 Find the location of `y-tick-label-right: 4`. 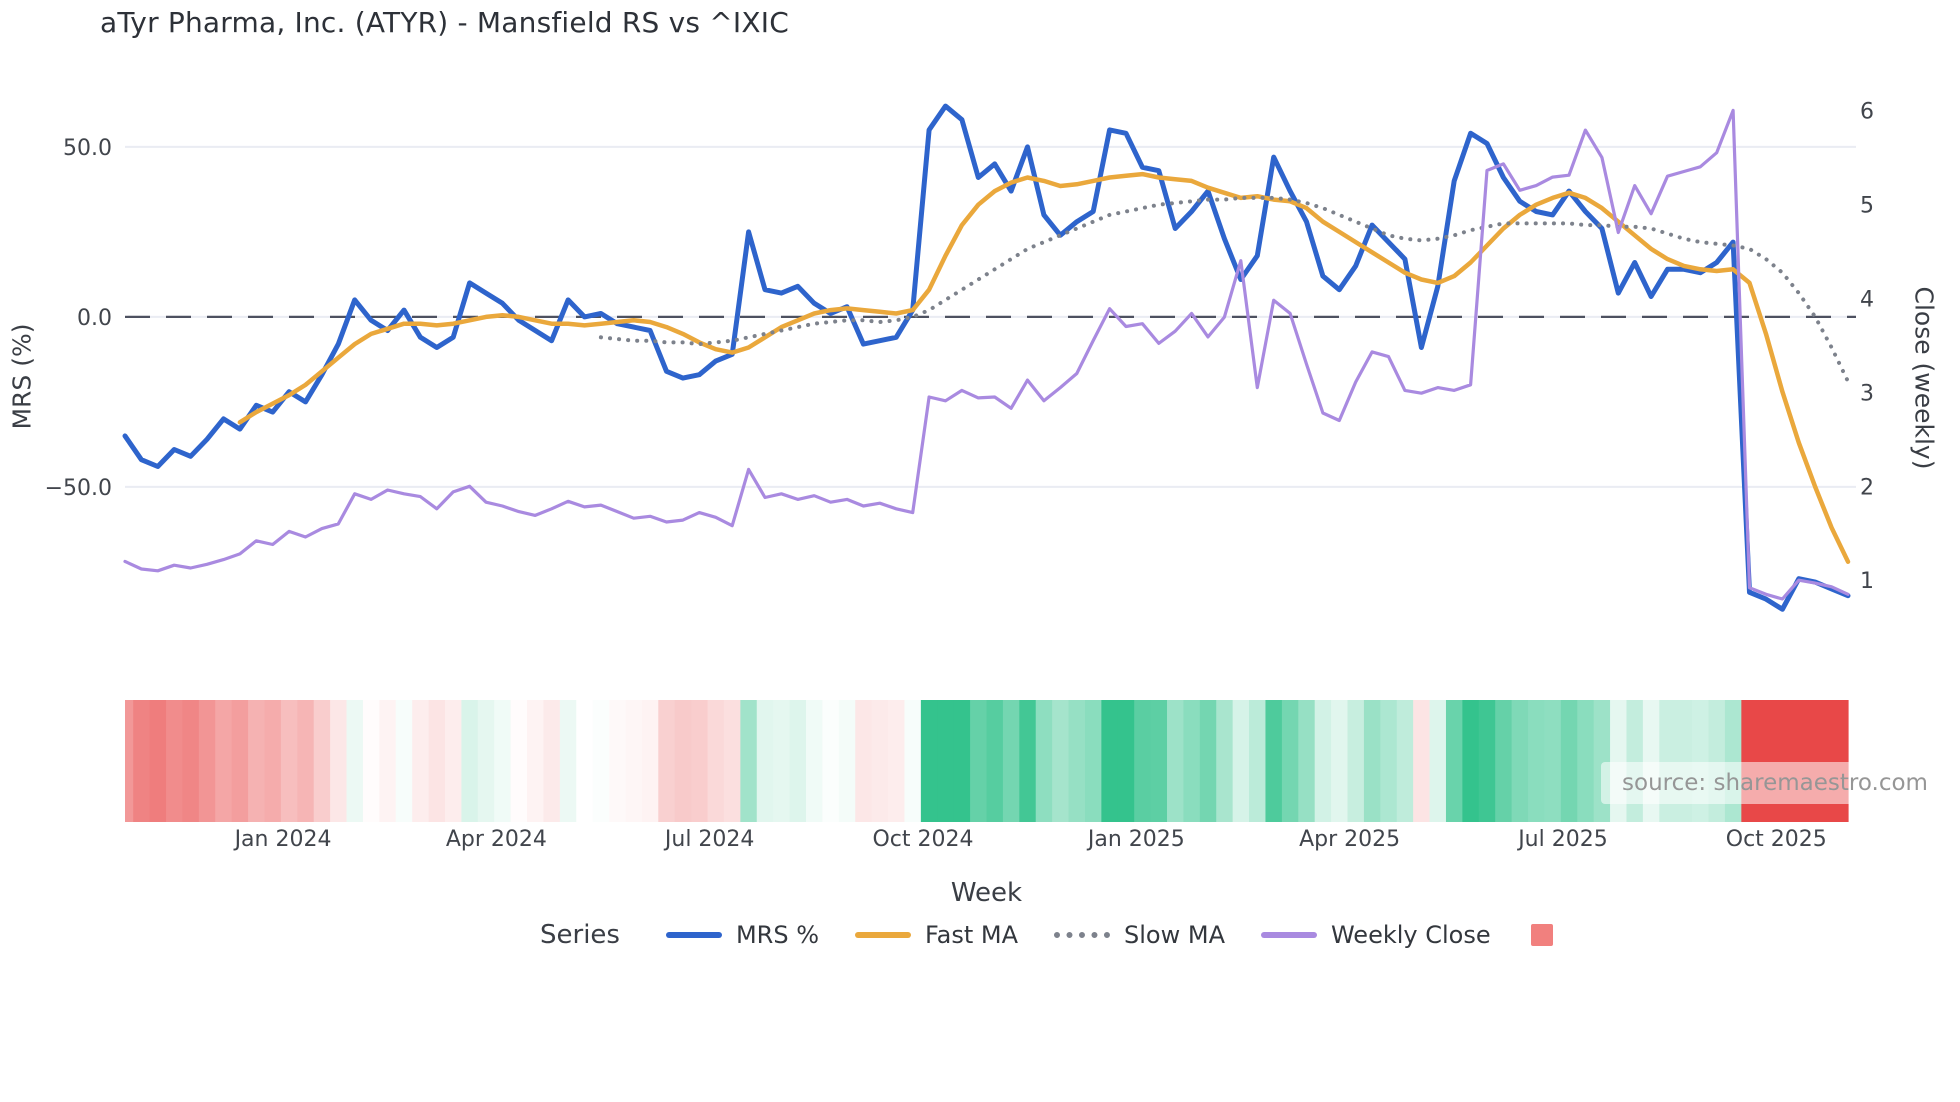

y-tick-label-right: 4 is located at coordinates (1867, 299).